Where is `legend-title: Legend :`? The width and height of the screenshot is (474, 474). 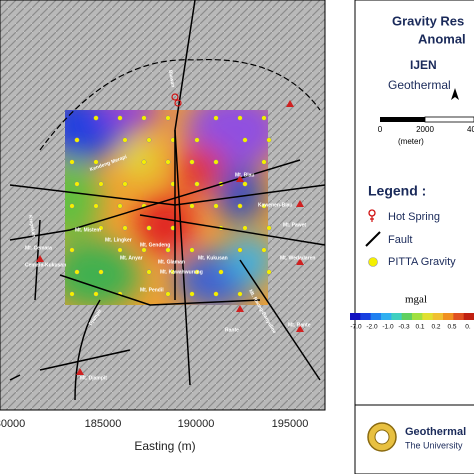 legend-title: Legend : is located at coordinates (397, 191).